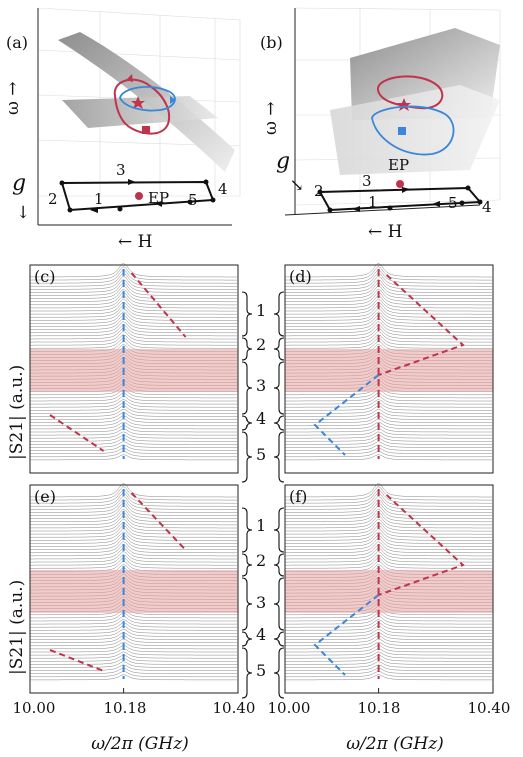 The height and width of the screenshot is (757, 523). I want to click on seg-bot-5: 5, so click(261, 670).